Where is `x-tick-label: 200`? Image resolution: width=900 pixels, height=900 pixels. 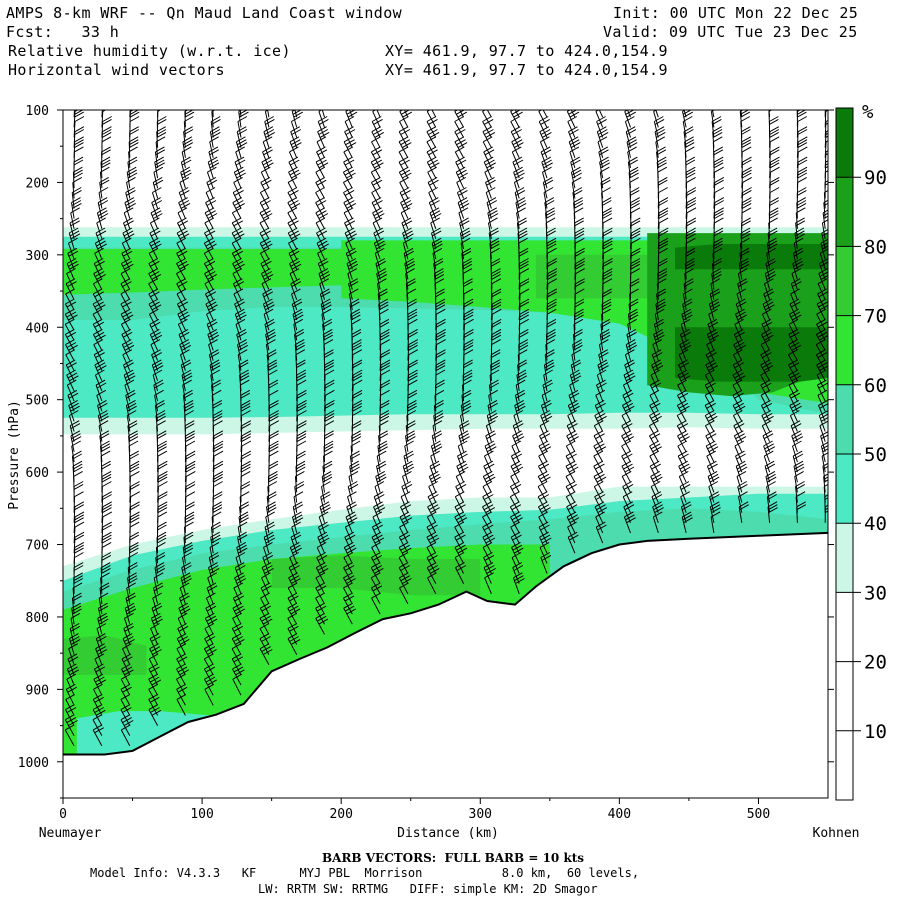 x-tick-label: 200 is located at coordinates (340, 814).